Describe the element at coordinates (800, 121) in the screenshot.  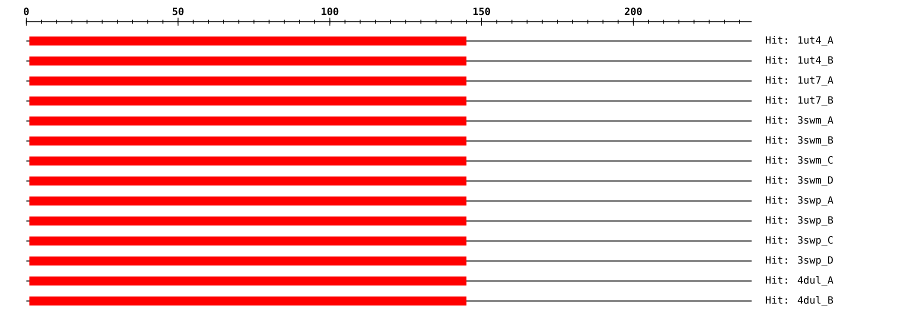
I see `y-tick-label: Hit: 3swm_A` at that location.